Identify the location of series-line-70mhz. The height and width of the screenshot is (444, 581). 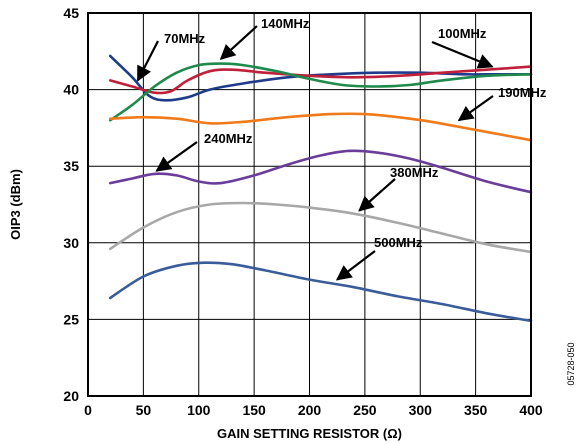
(320, 78).